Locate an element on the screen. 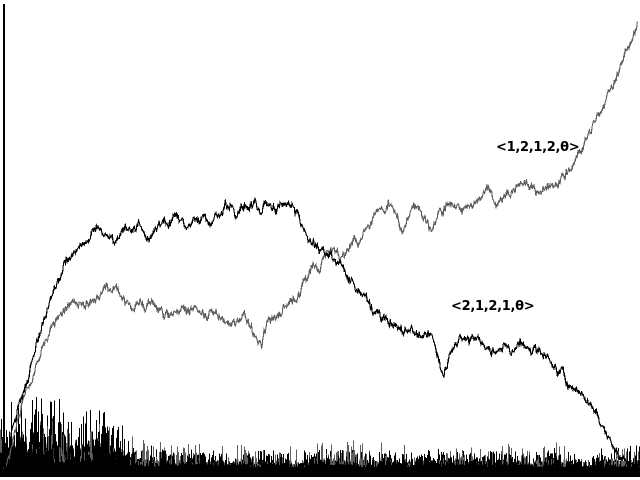 This screenshot has height=480, width=640. x-axis-line is located at coordinates (320, 472).